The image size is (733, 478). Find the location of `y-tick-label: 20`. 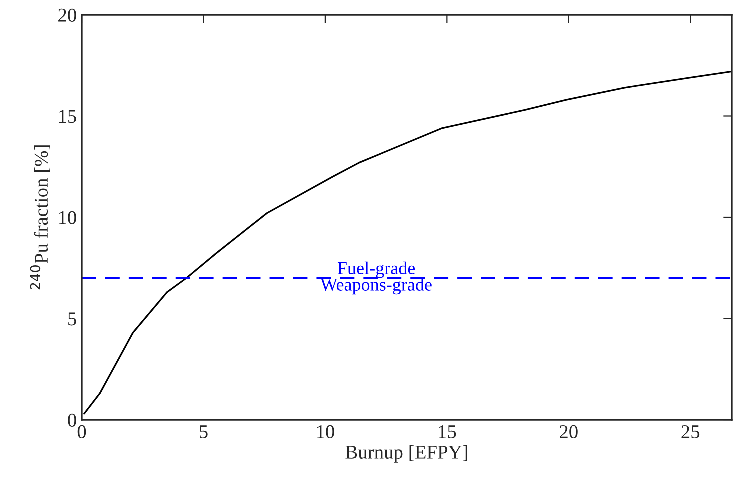

y-tick-label: 20 is located at coordinates (67, 15).